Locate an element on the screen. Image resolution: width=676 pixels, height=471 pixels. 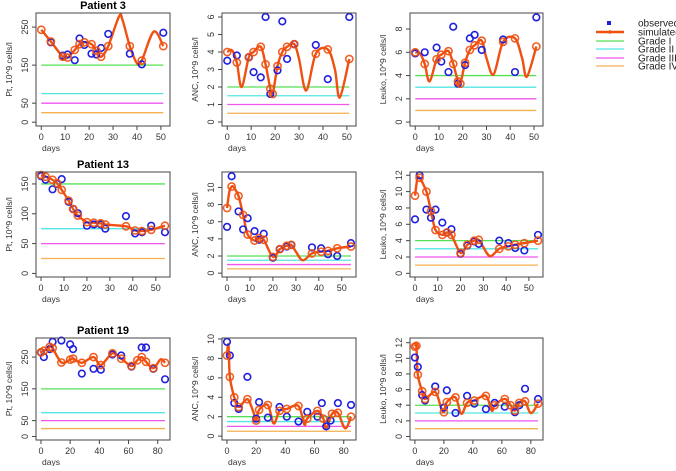
legend-simulated-point is located at coordinates (610, 32).